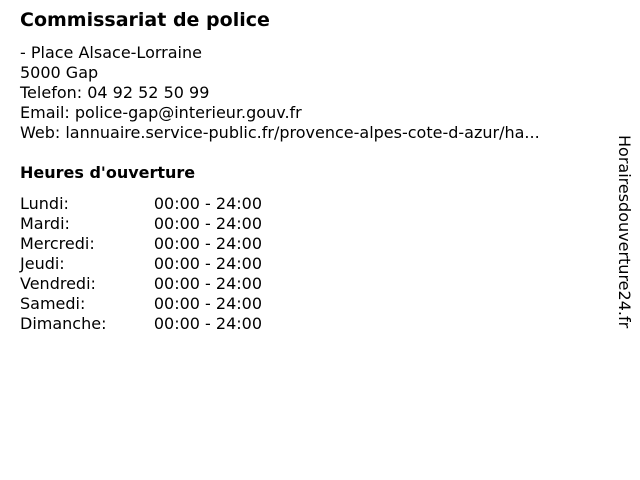 The height and width of the screenshot is (480, 640). Describe the element at coordinates (108, 172) in the screenshot. I see `hours-heading: Heures d'ouverture` at that location.